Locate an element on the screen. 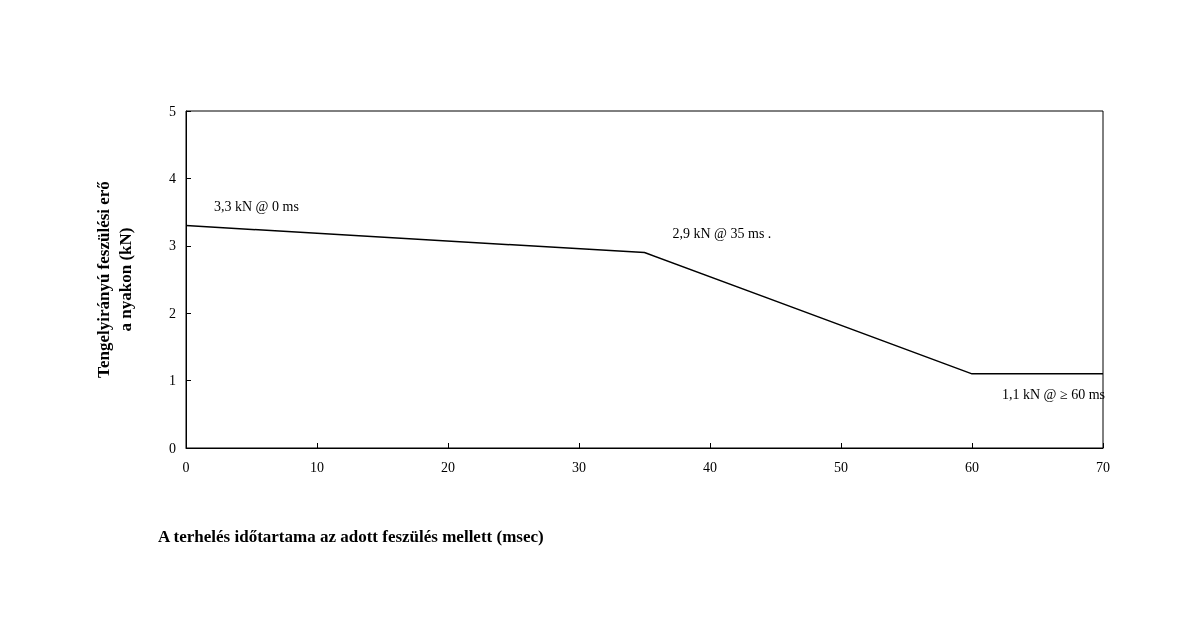 The image size is (1198, 644). y-tick-label: 4 is located at coordinates (172, 178).